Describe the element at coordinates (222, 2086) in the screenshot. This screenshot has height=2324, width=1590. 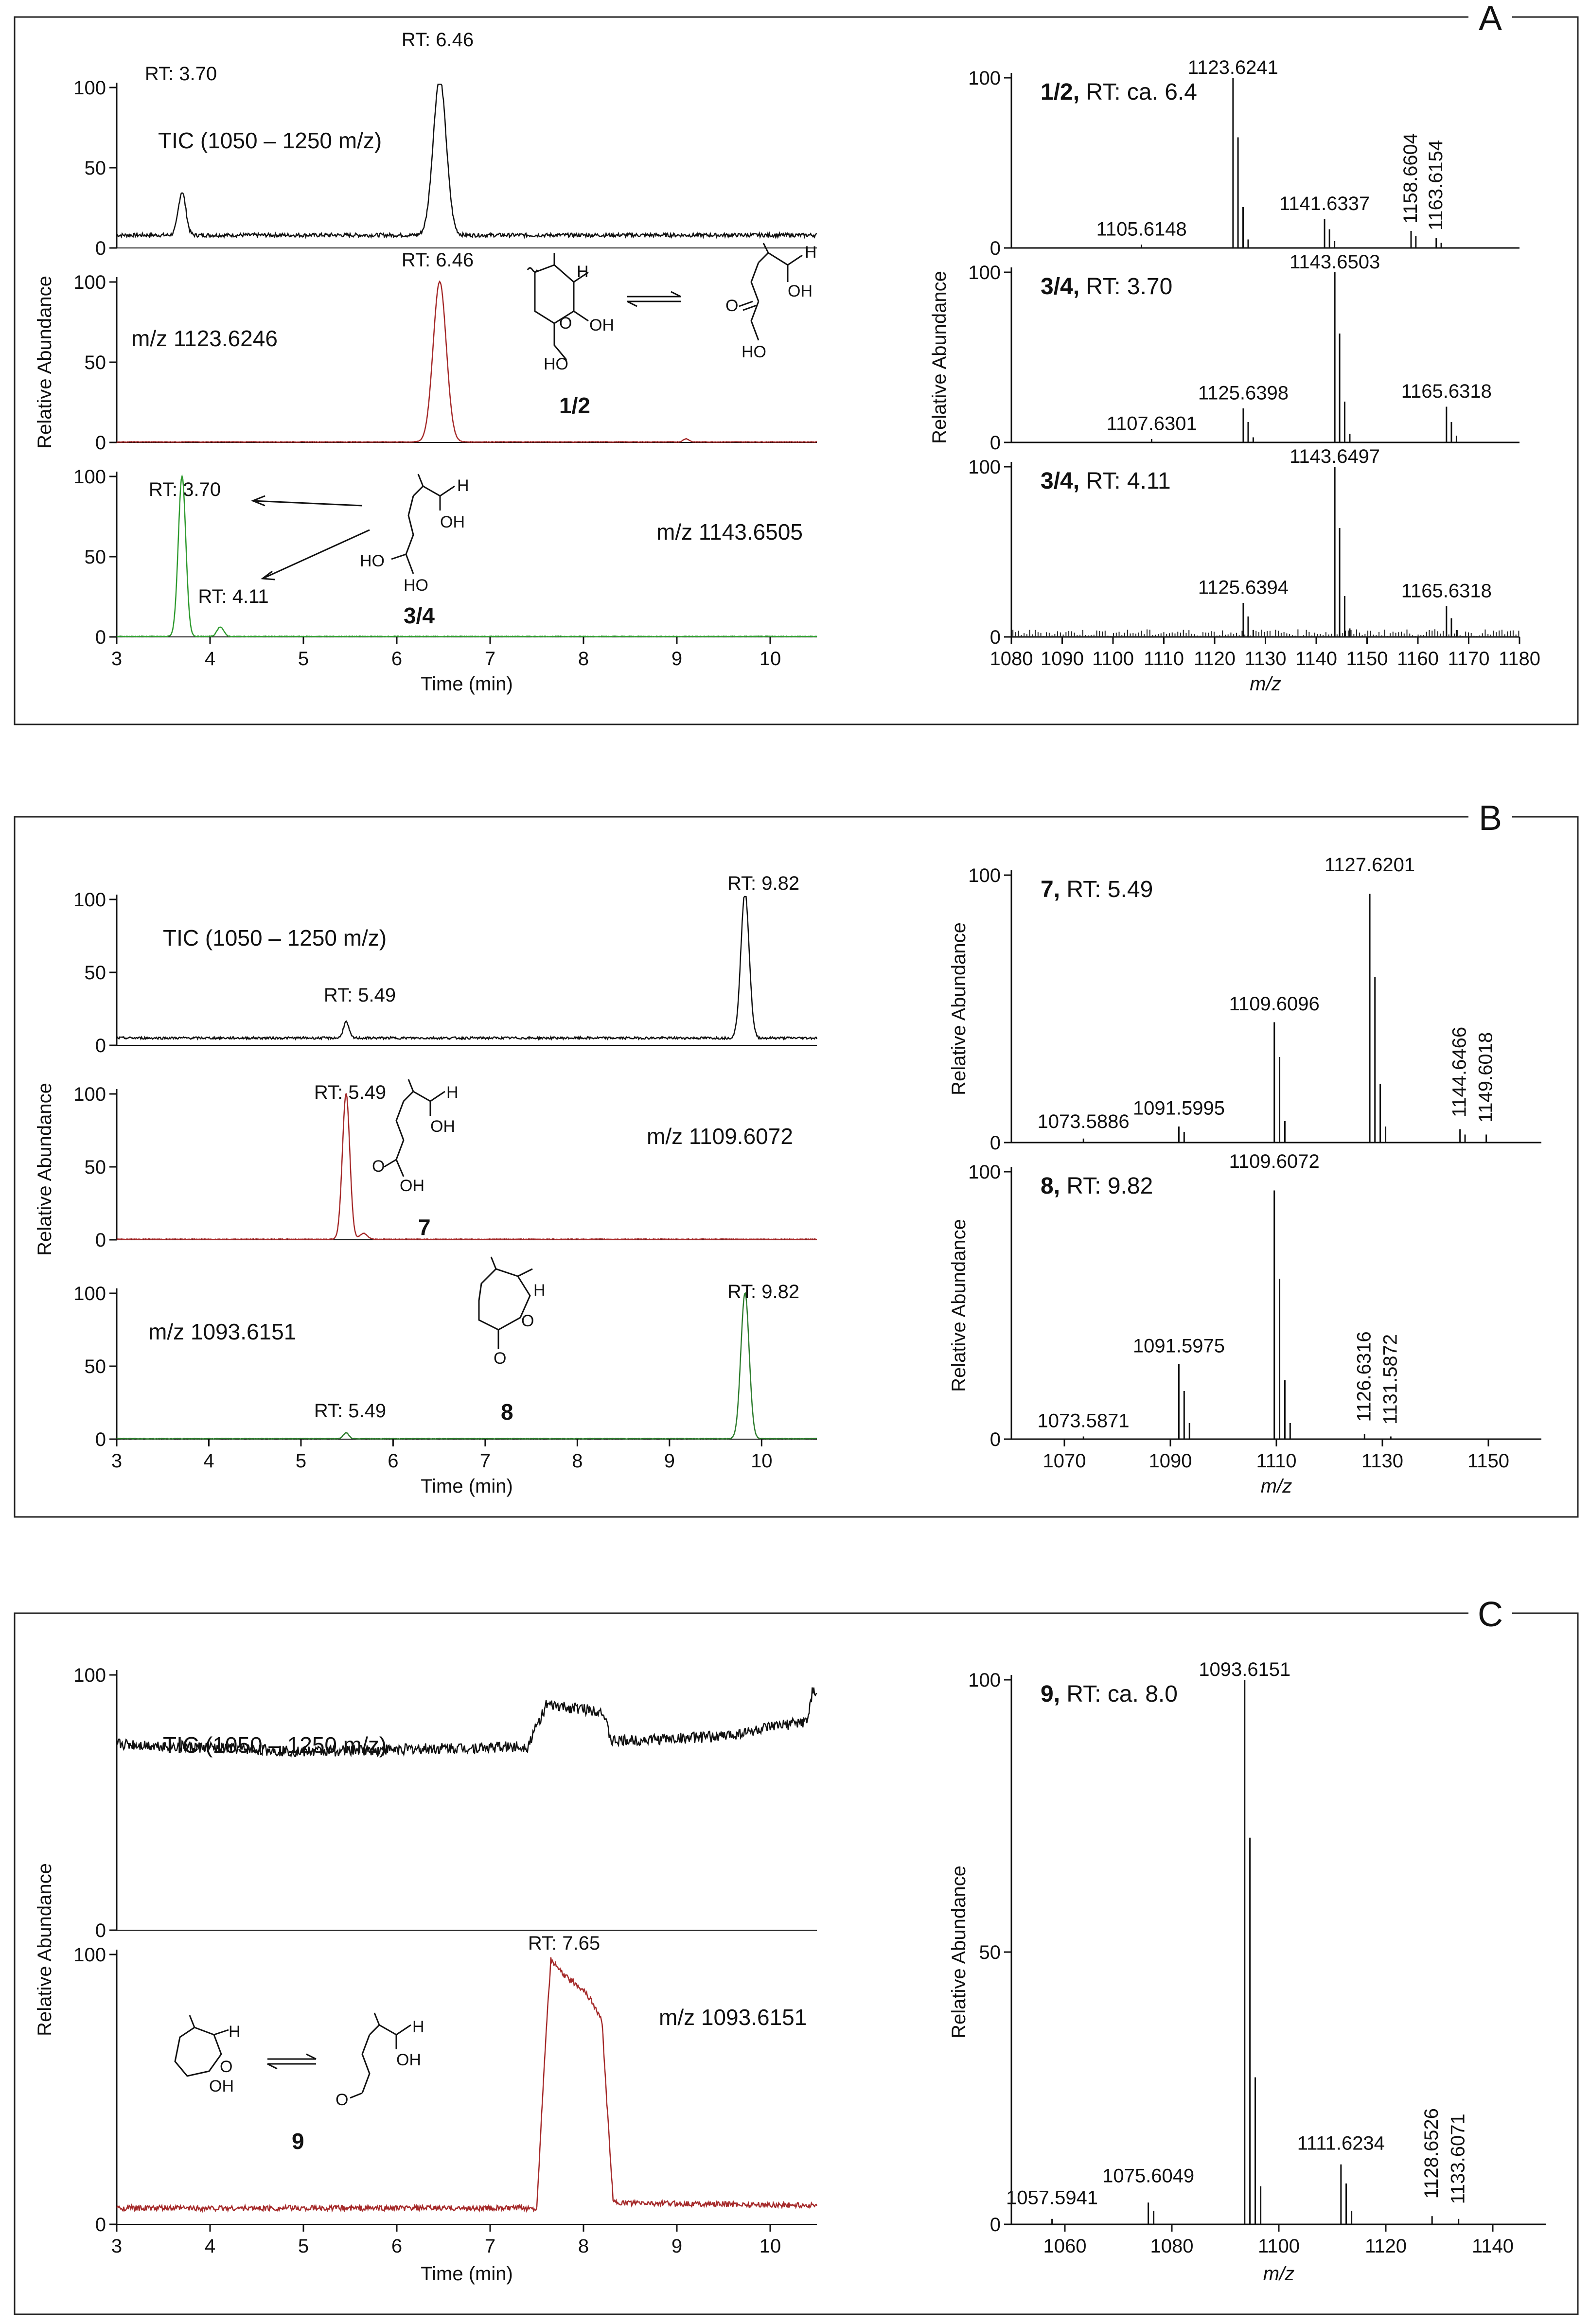
I see `s9-oh: OH` at that location.